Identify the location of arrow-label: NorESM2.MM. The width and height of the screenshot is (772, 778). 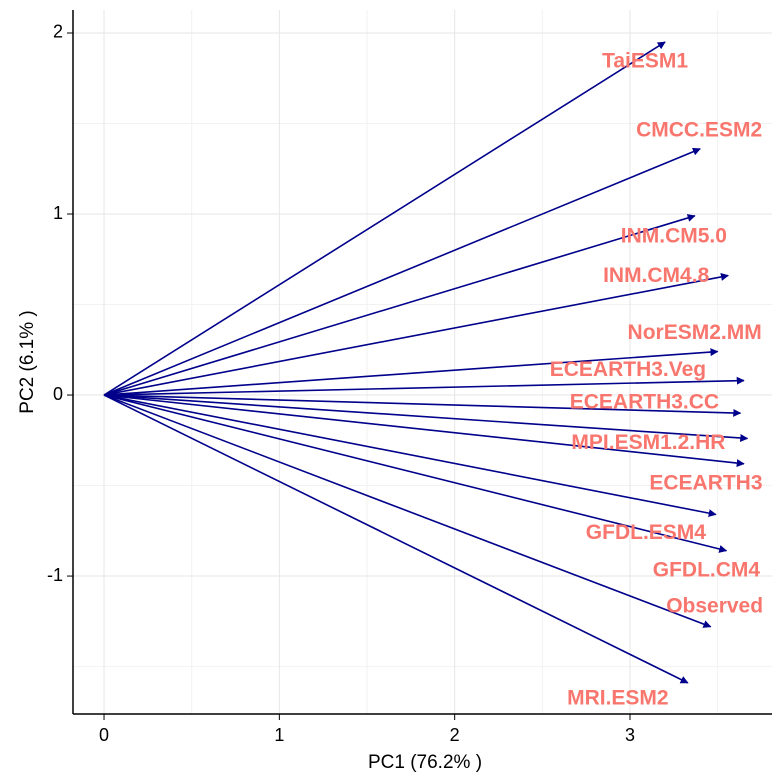
(695, 332).